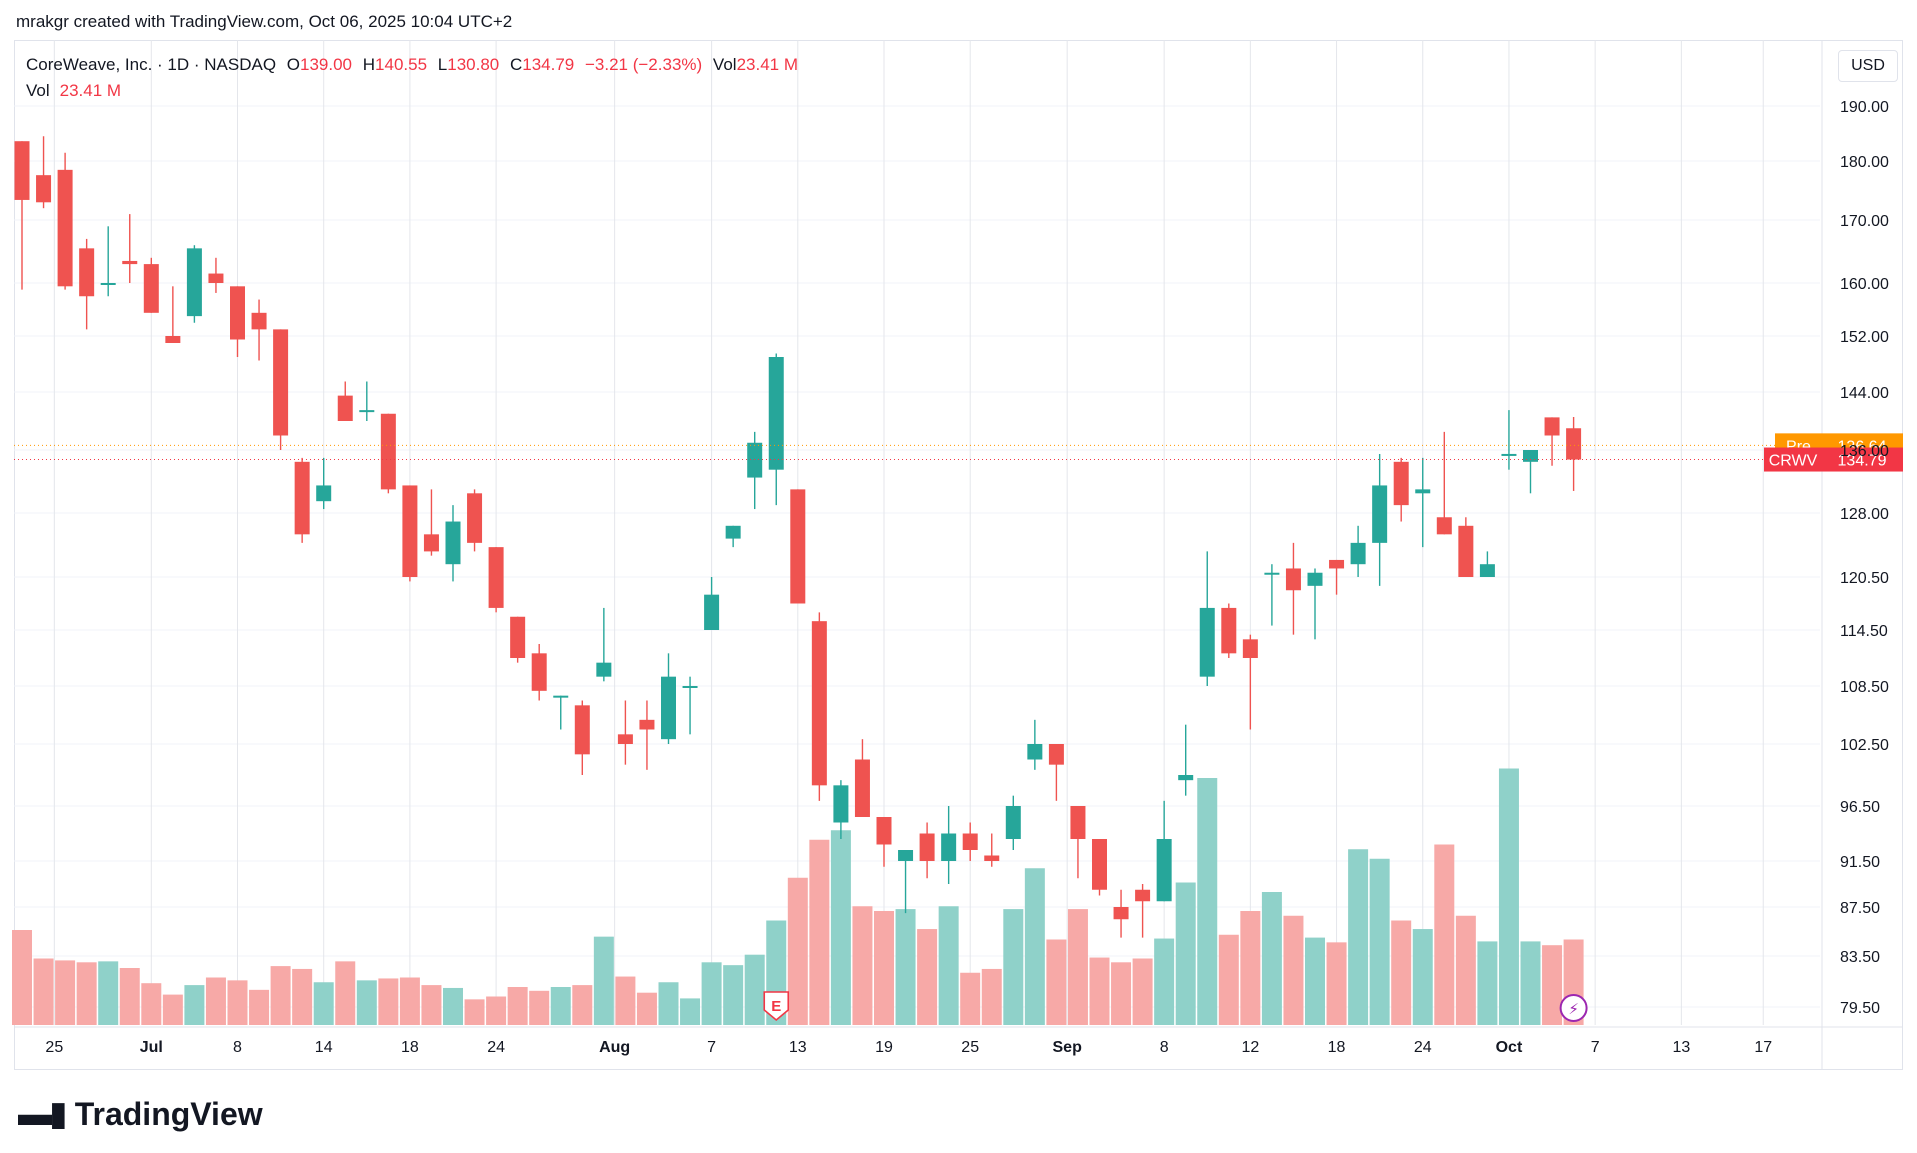  What do you see at coordinates (1175, 1006) in the screenshot?
I see `event-markers: E ⚡` at bounding box center [1175, 1006].